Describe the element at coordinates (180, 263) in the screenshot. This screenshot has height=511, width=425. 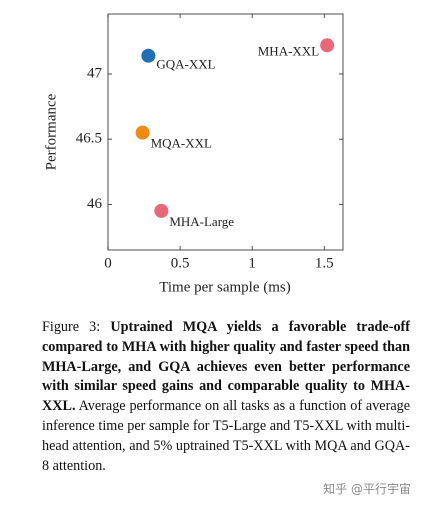
I see `x-tick-label: 0.5` at that location.